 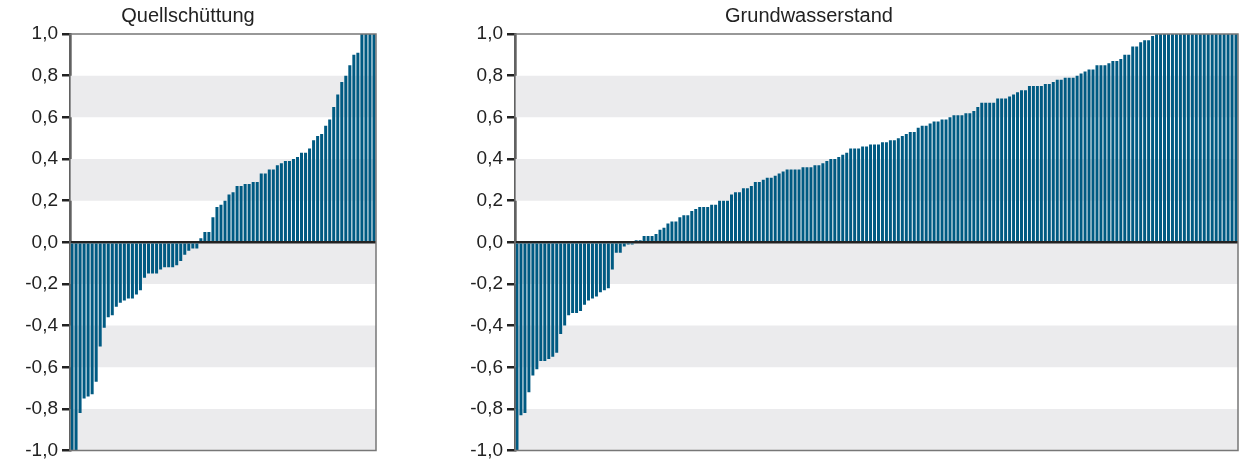 What do you see at coordinates (41, 449) in the screenshot?
I see `y-tick-label: -1,0` at bounding box center [41, 449].